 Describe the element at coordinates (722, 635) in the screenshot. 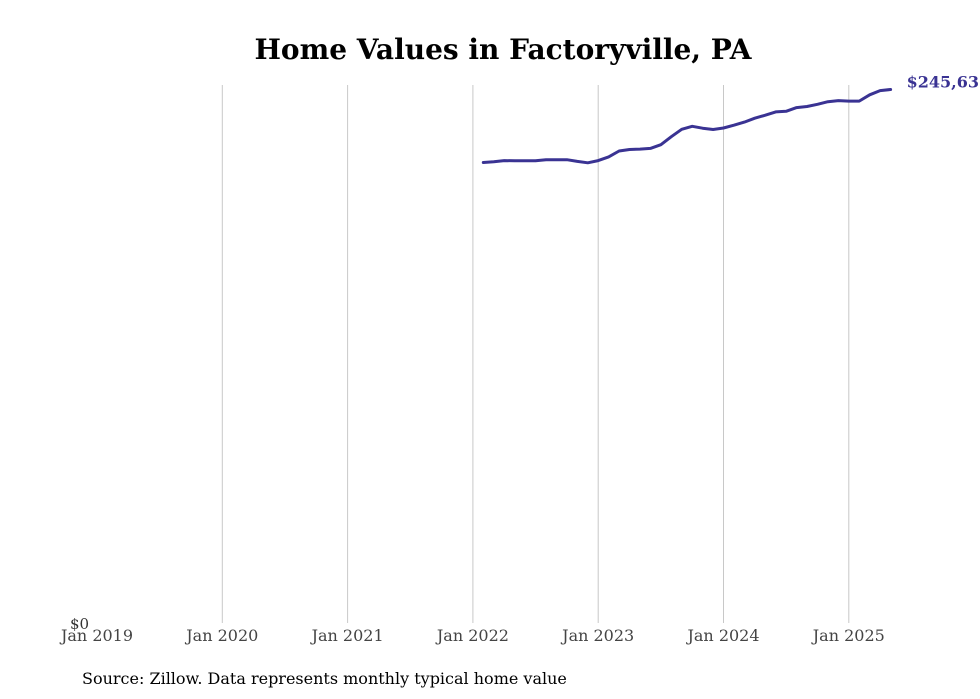

I see `x-tick-label: Jan 2024` at that location.